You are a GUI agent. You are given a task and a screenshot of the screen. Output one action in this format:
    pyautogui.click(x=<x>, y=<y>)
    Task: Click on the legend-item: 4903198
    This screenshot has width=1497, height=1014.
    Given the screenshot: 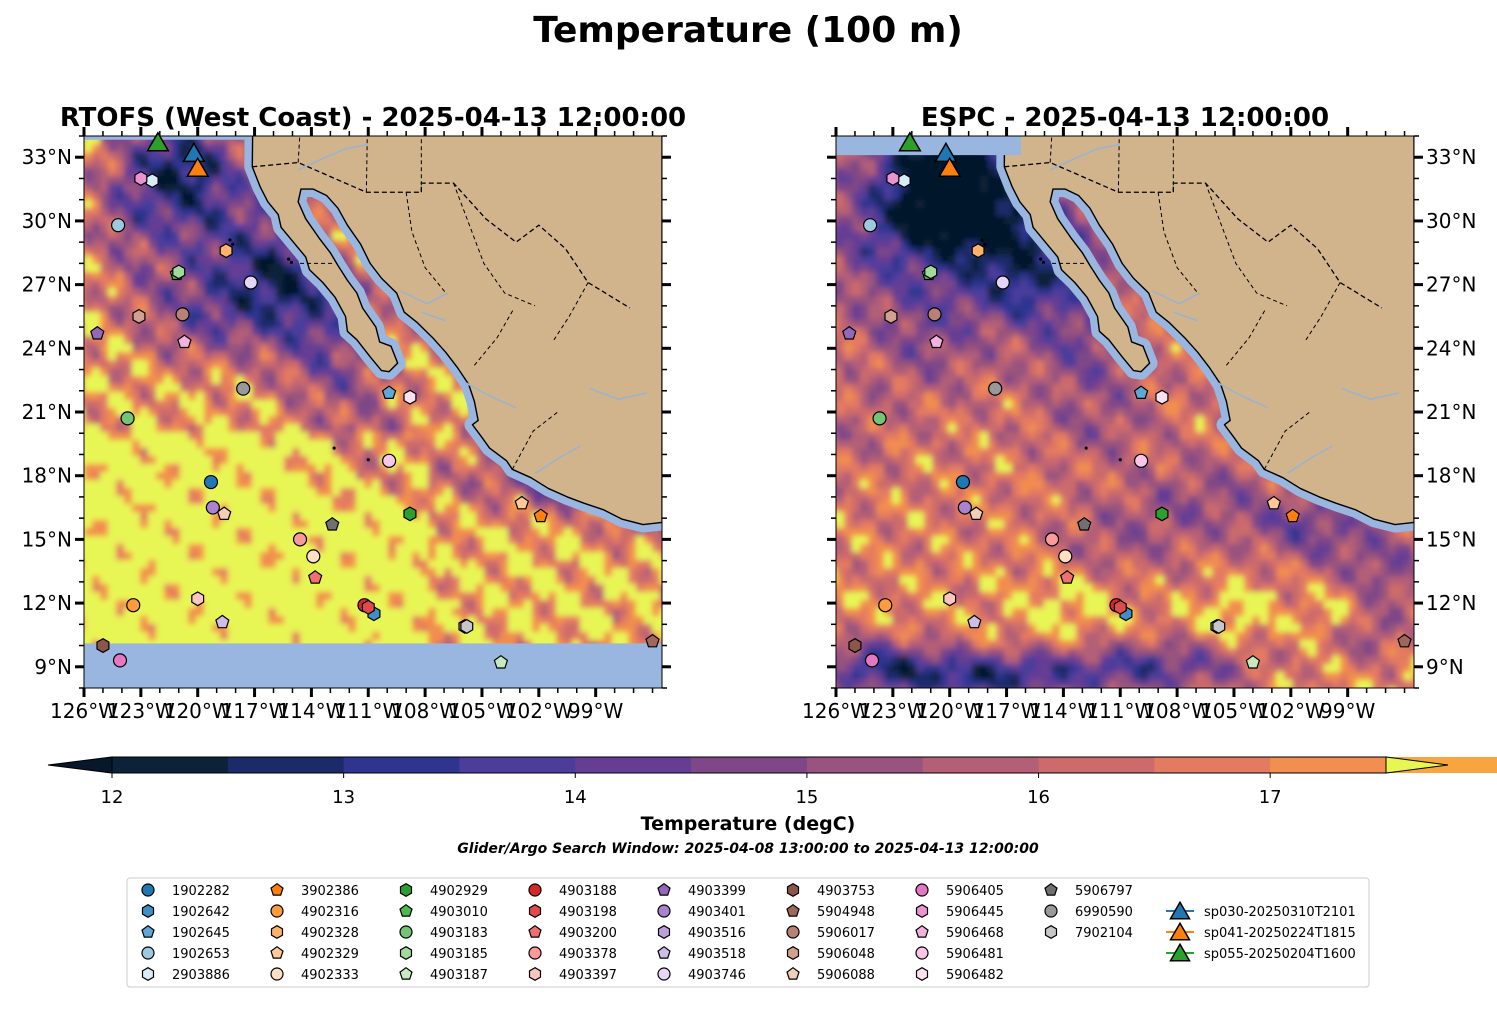 What is the action you would take?
    pyautogui.click(x=572, y=912)
    